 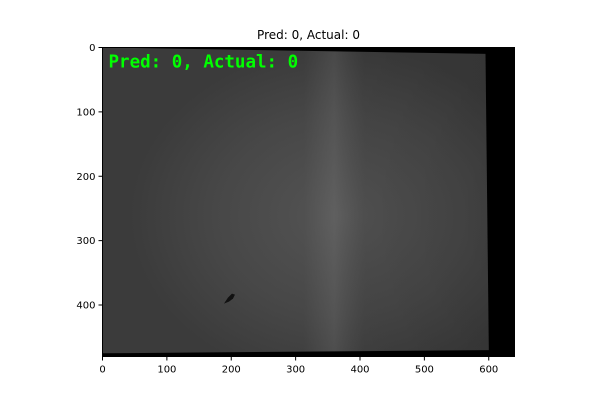 I want to click on x-tick-label: 0, so click(x=102, y=370).